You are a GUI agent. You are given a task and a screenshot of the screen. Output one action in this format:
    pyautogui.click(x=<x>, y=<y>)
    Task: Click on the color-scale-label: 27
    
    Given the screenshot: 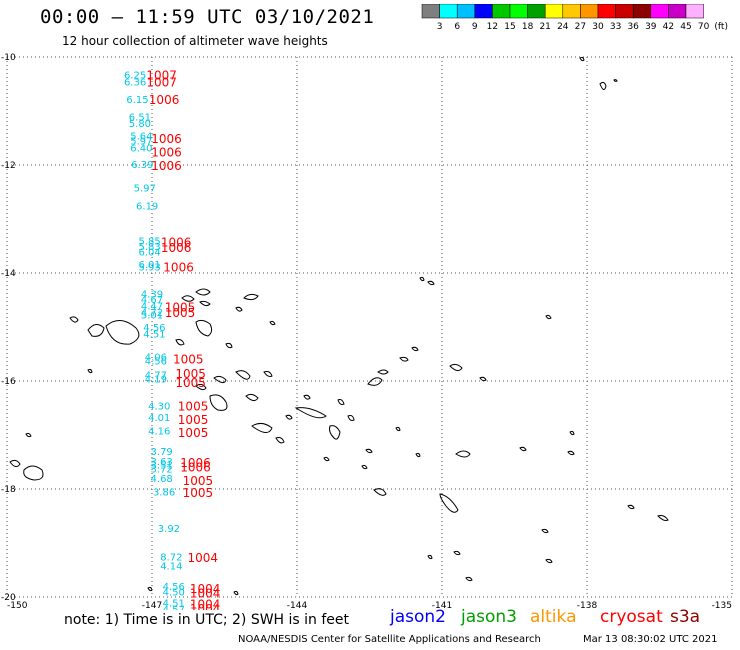 What is the action you would take?
    pyautogui.click(x=580, y=27)
    